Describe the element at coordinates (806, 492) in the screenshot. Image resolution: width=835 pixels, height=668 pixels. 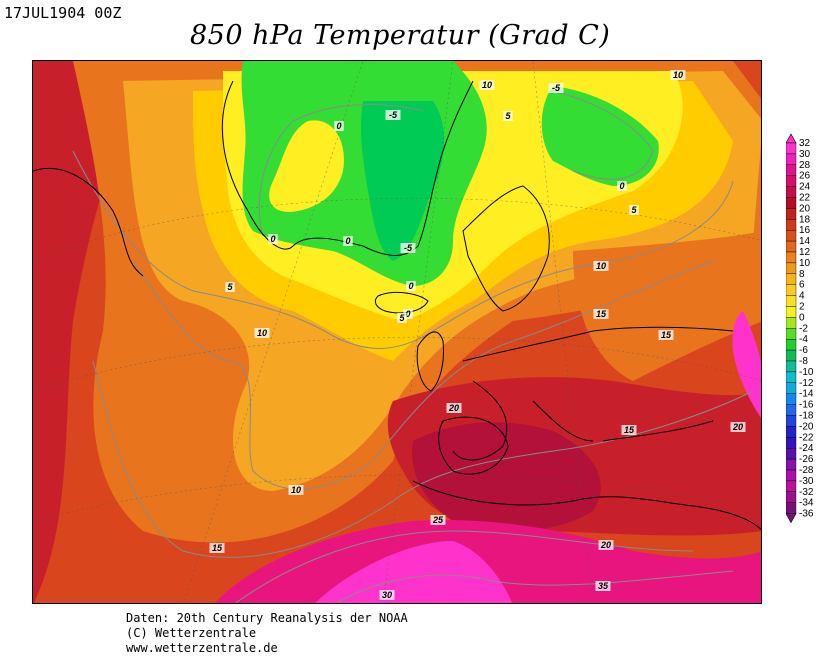
I see `colorbar-label: -32` at that location.